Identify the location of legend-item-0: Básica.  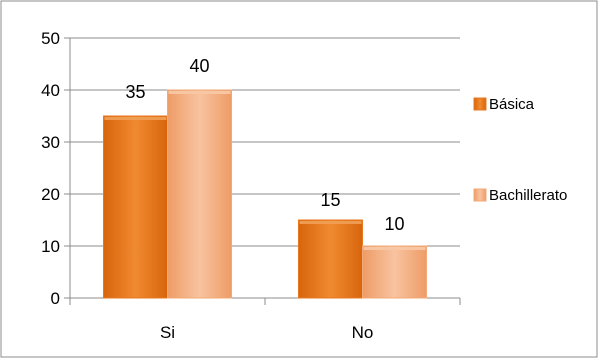
(504, 104).